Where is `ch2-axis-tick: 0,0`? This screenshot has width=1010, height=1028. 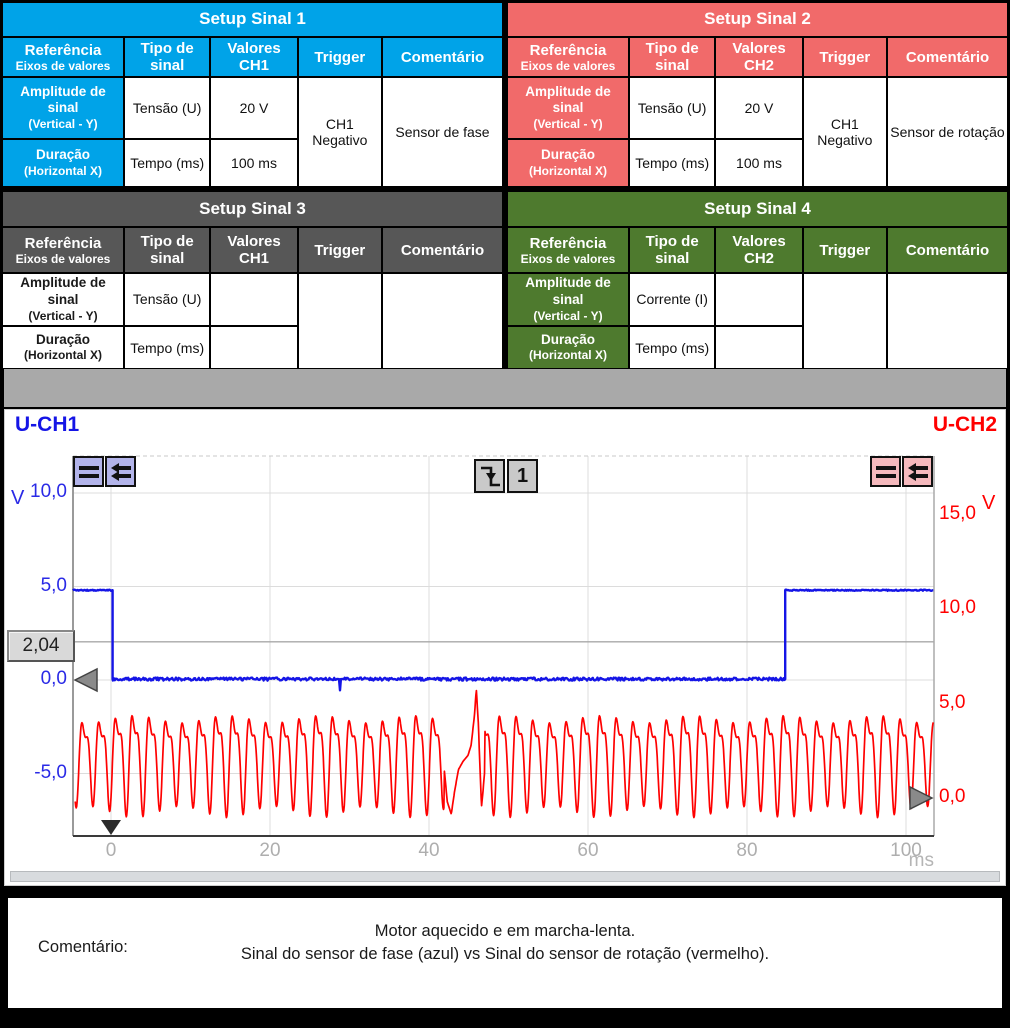 ch2-axis-tick: 0,0 is located at coordinates (952, 796).